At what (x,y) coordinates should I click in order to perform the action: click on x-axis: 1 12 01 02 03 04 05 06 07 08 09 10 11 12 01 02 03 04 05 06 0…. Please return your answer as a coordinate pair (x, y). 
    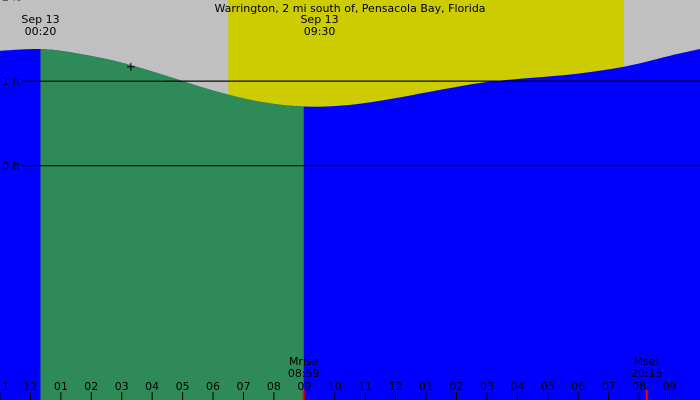
    Looking at the image, I should click on (338, 390).